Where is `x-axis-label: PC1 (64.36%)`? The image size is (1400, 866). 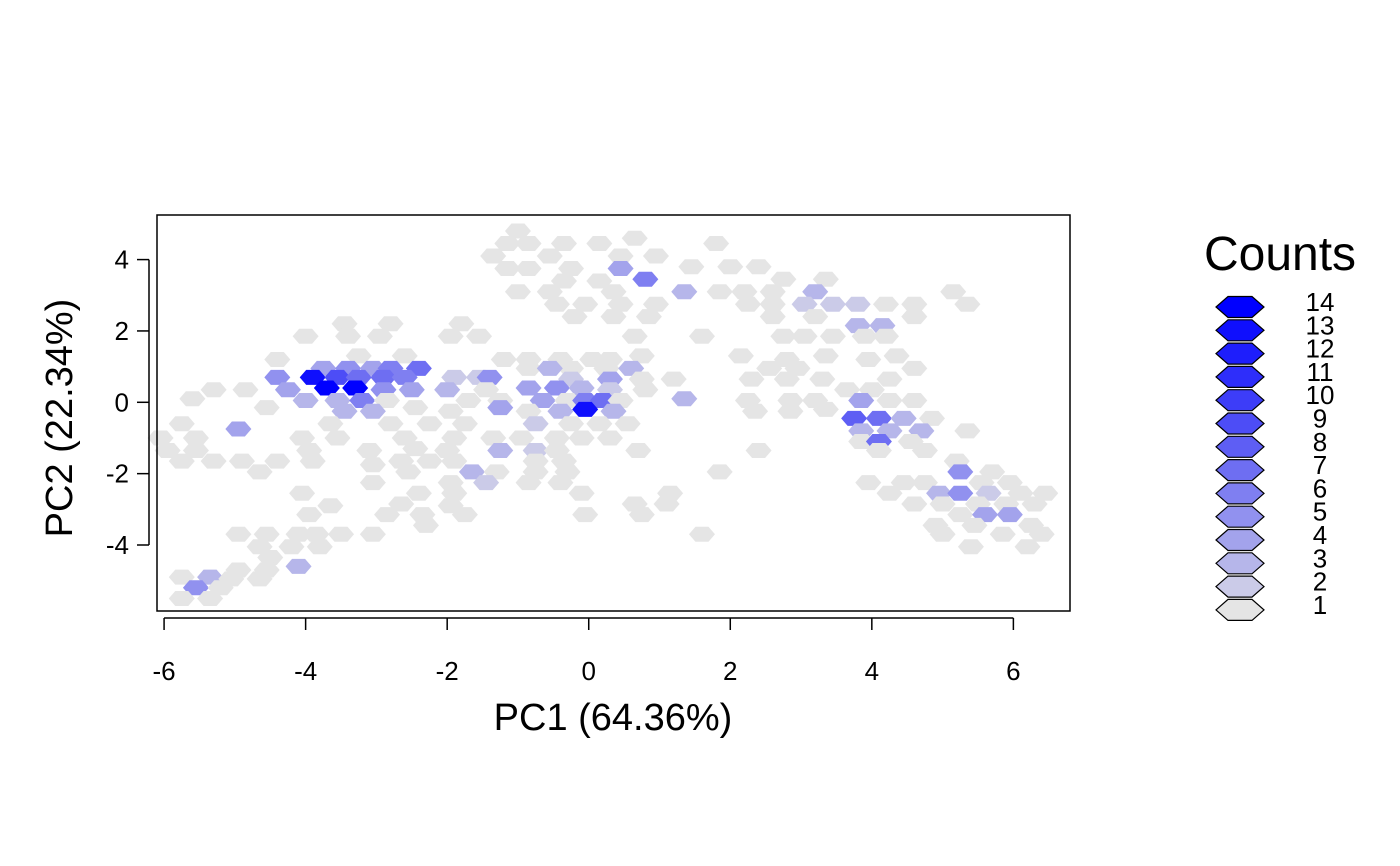
x-axis-label: PC1 (64.36%) is located at coordinates (613, 718).